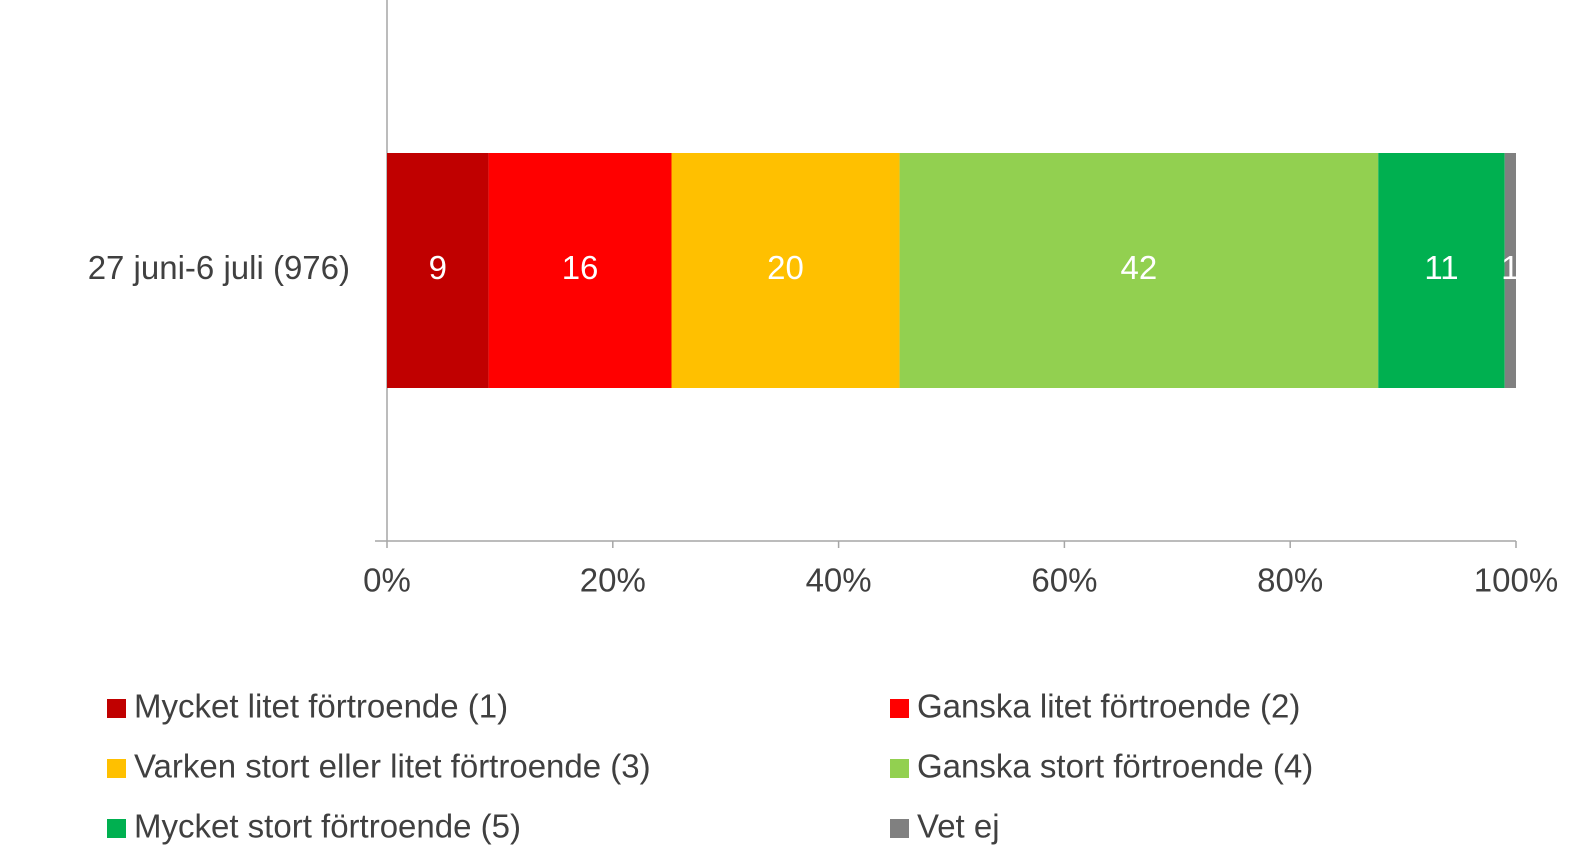 This screenshot has width=1591, height=856. What do you see at coordinates (1115, 766) in the screenshot?
I see `legend-label: Ganska stort förtroende (4)` at bounding box center [1115, 766].